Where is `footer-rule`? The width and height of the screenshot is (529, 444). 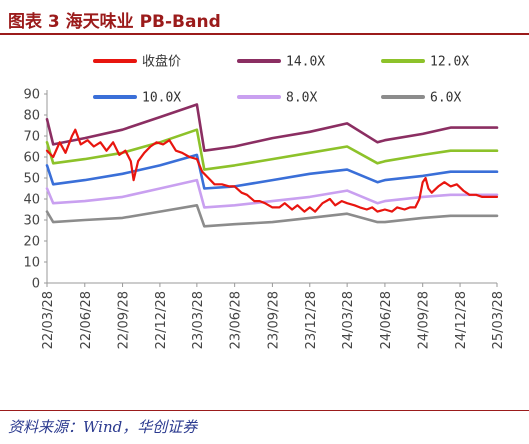
footer-rule is located at coordinates (264, 410).